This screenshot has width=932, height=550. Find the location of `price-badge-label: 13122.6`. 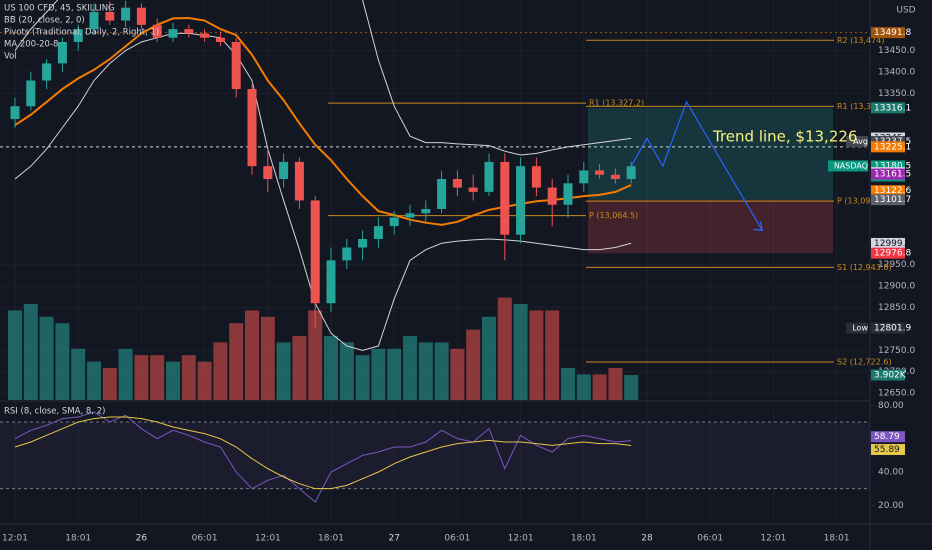

price-badge-label: 13122.6 is located at coordinates (892, 191).